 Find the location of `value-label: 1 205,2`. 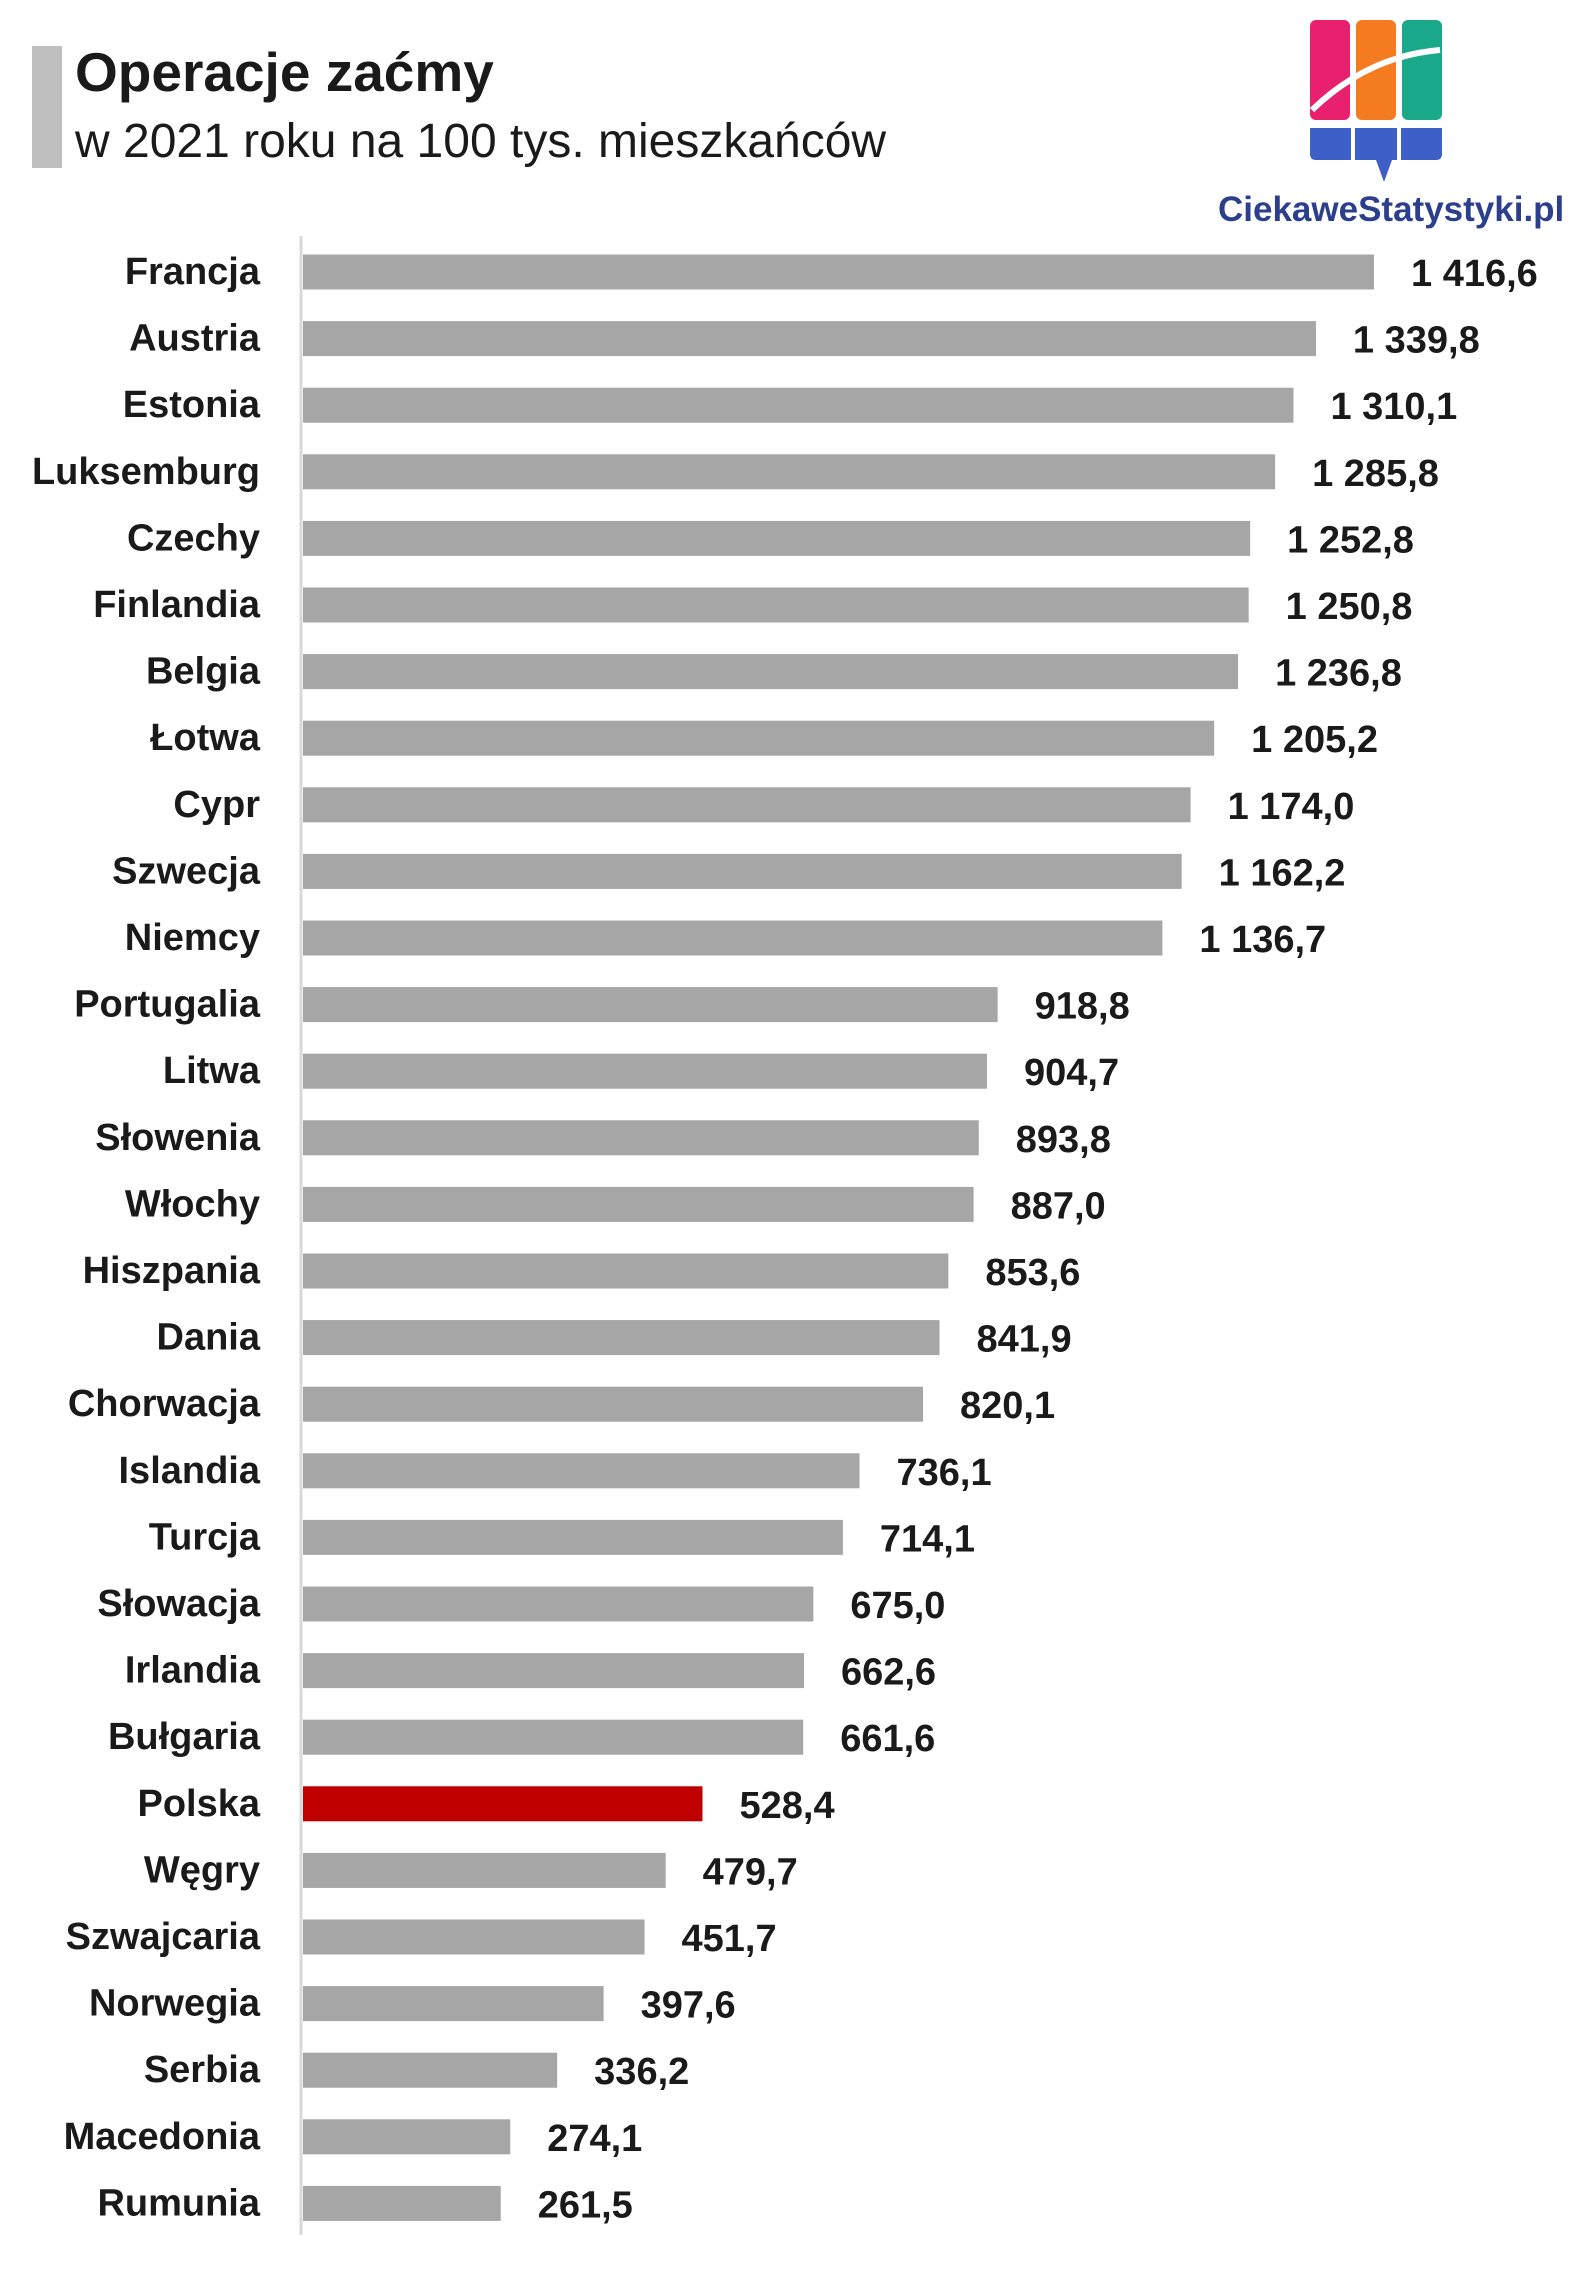

value-label: 1 205,2 is located at coordinates (1314, 740).